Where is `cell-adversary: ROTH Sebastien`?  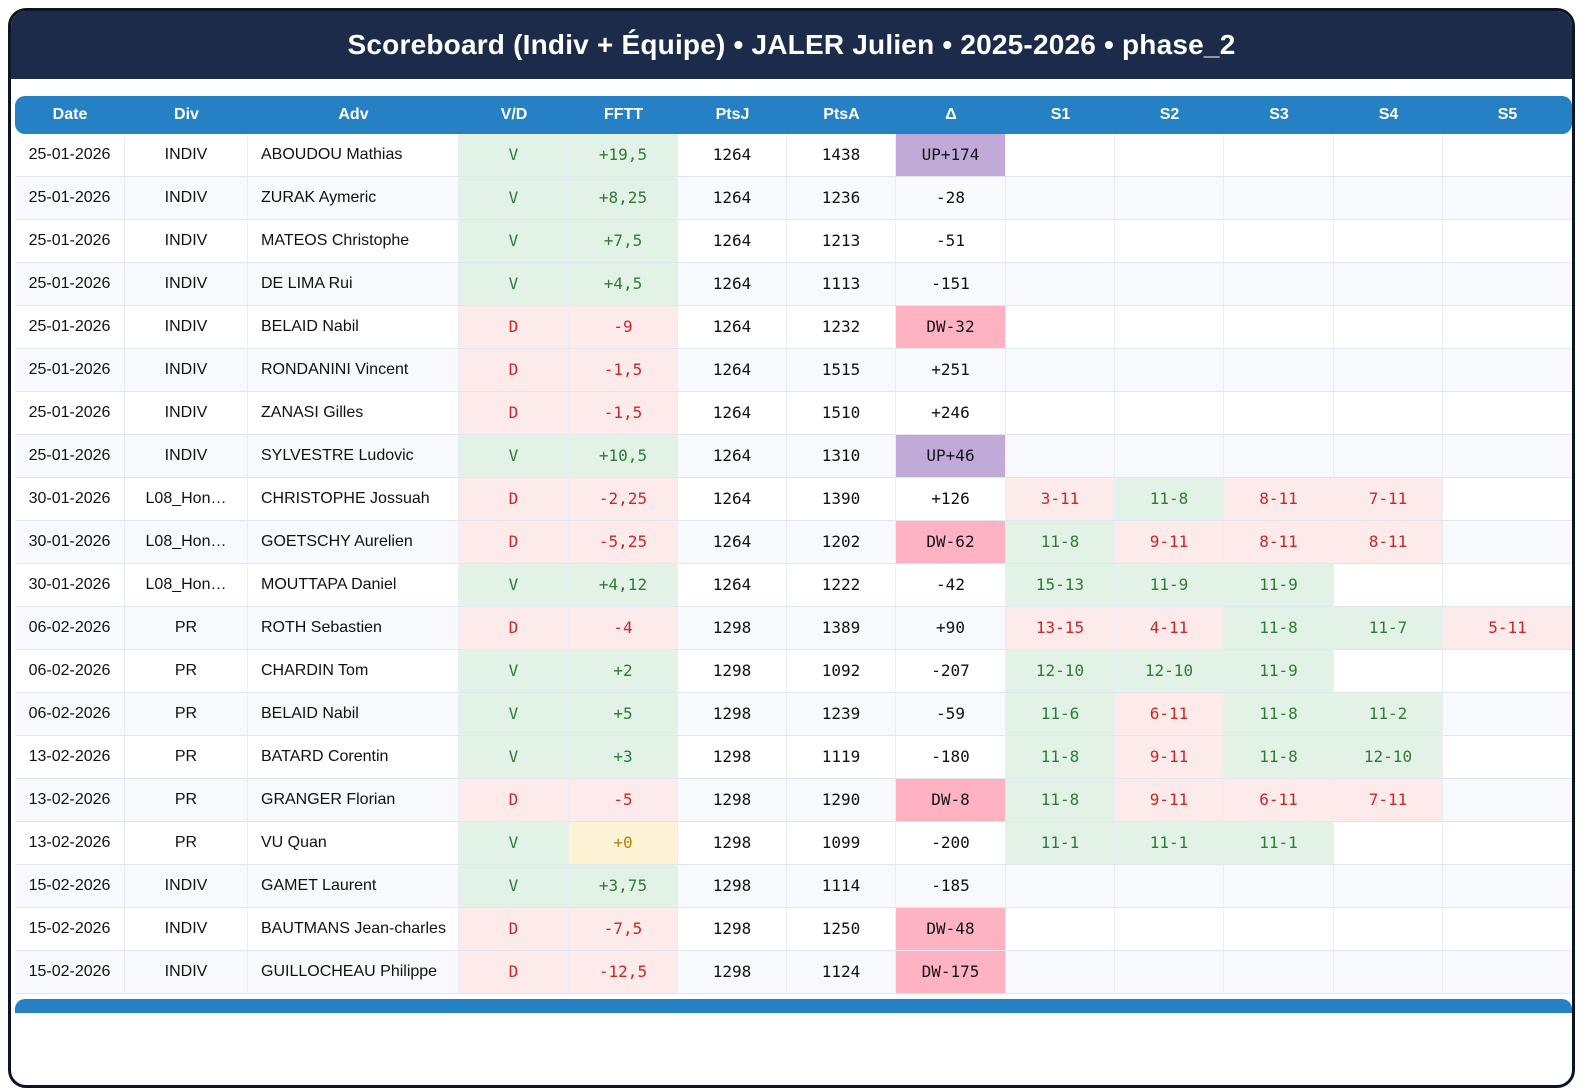 cell-adversary: ROTH Sebastien is located at coordinates (353, 628).